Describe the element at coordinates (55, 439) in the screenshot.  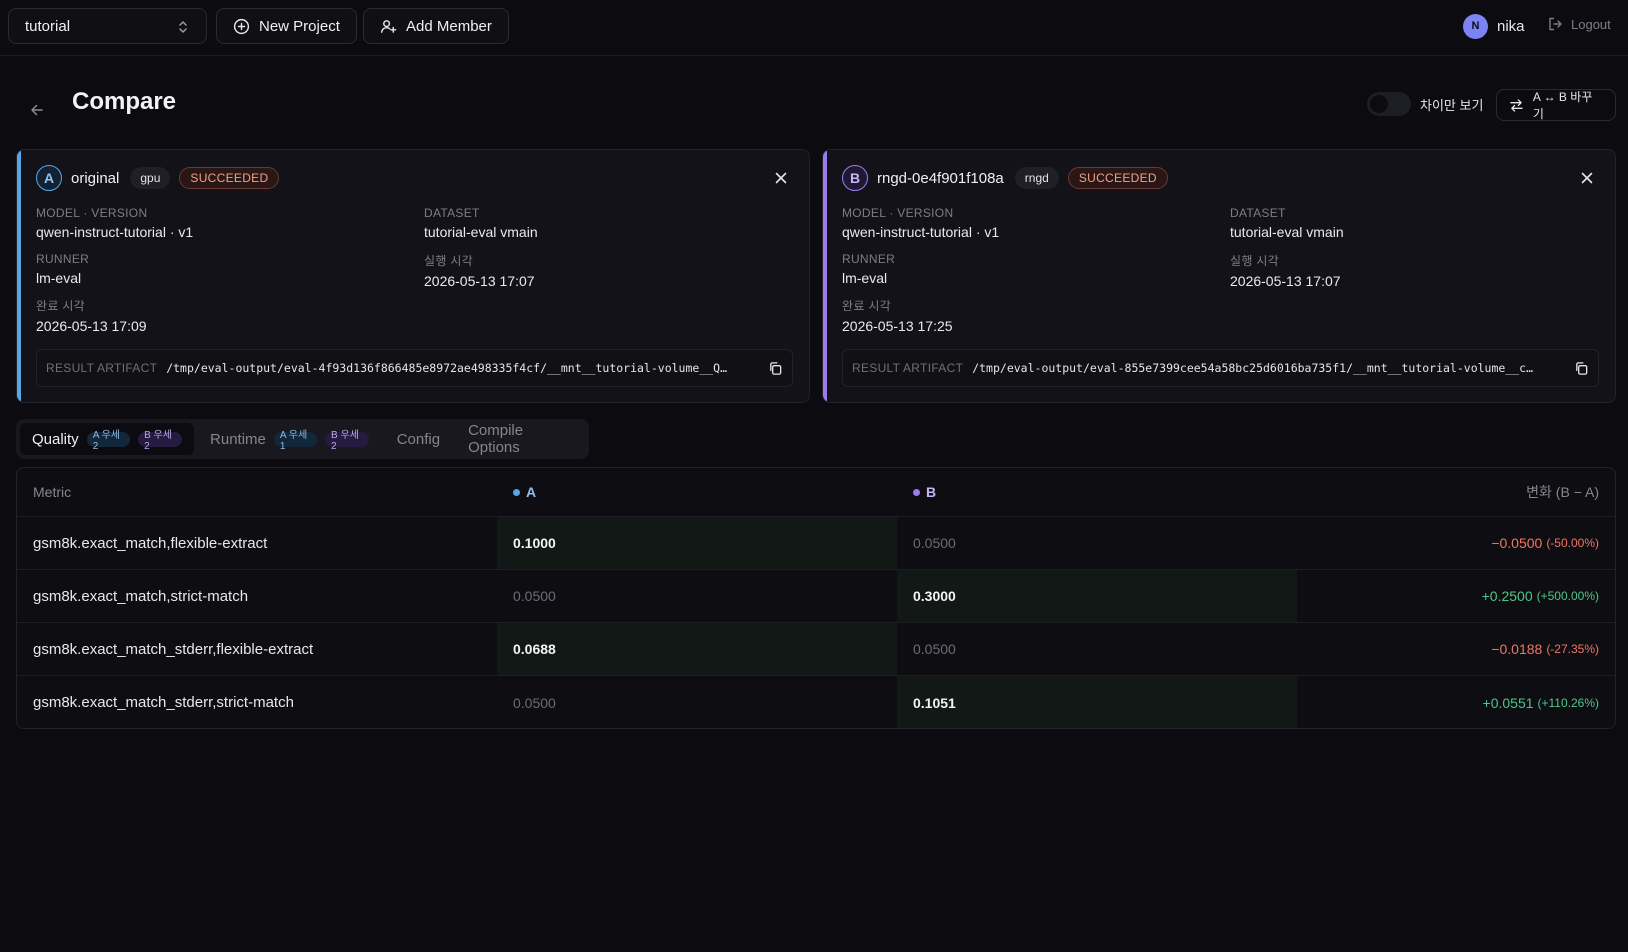
I see `tab-label: Quality` at that location.